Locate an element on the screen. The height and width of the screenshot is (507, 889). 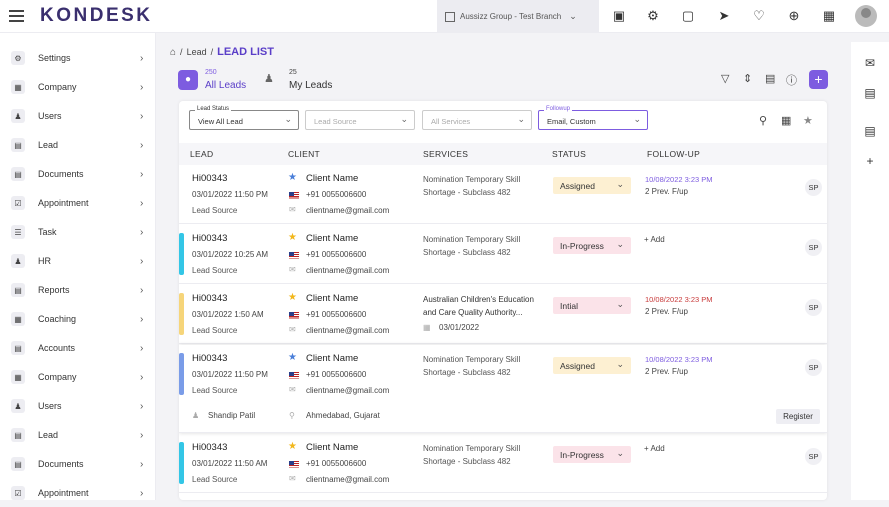
gear-icon: ⚙ is located at coordinates (18, 58).